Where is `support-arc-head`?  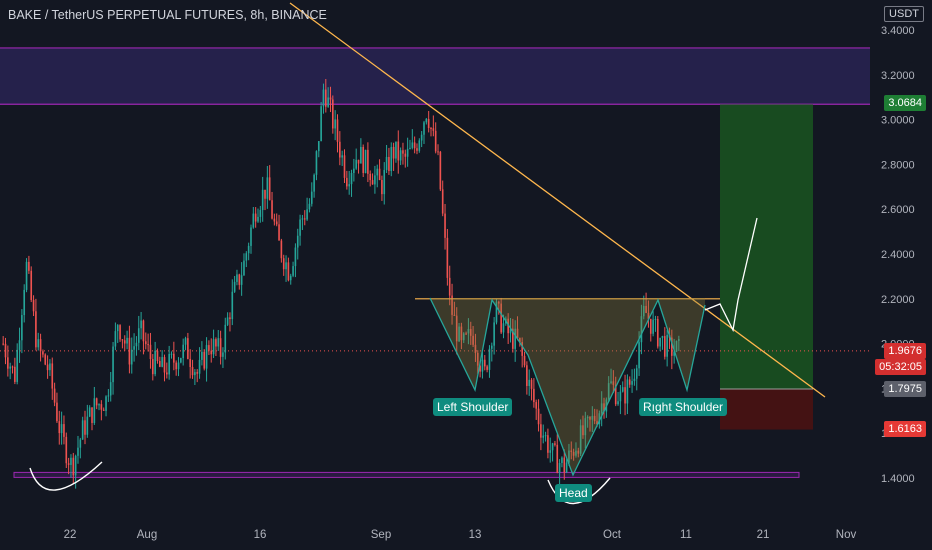
support-arc-head is located at coordinates (579, 491).